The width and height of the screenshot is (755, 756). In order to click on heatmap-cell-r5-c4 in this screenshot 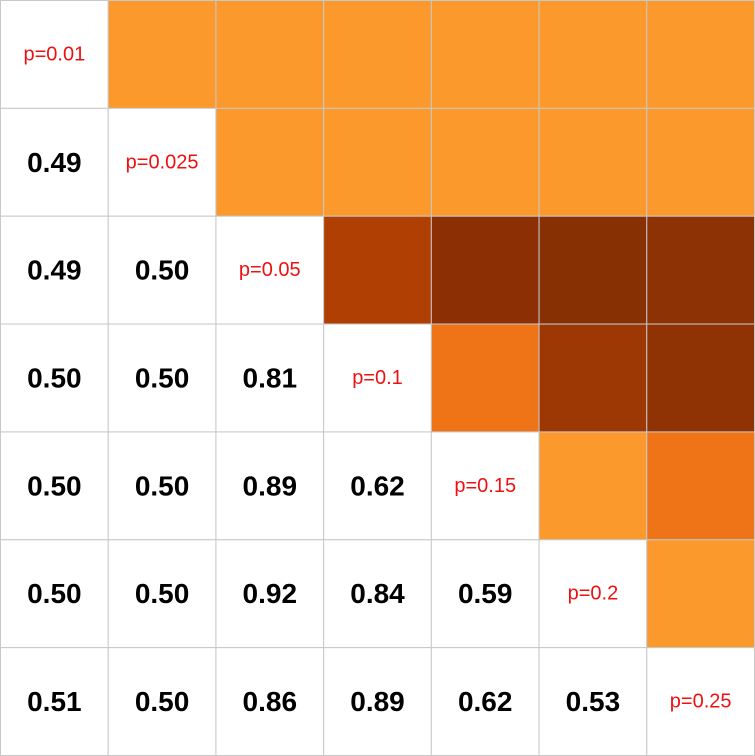, I will do `click(485, 594)`.